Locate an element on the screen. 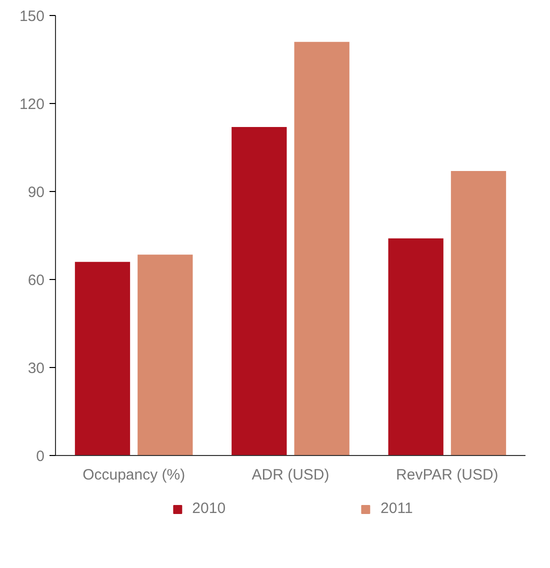 The height and width of the screenshot is (568, 550). legend-label: 2010 is located at coordinates (209, 508).